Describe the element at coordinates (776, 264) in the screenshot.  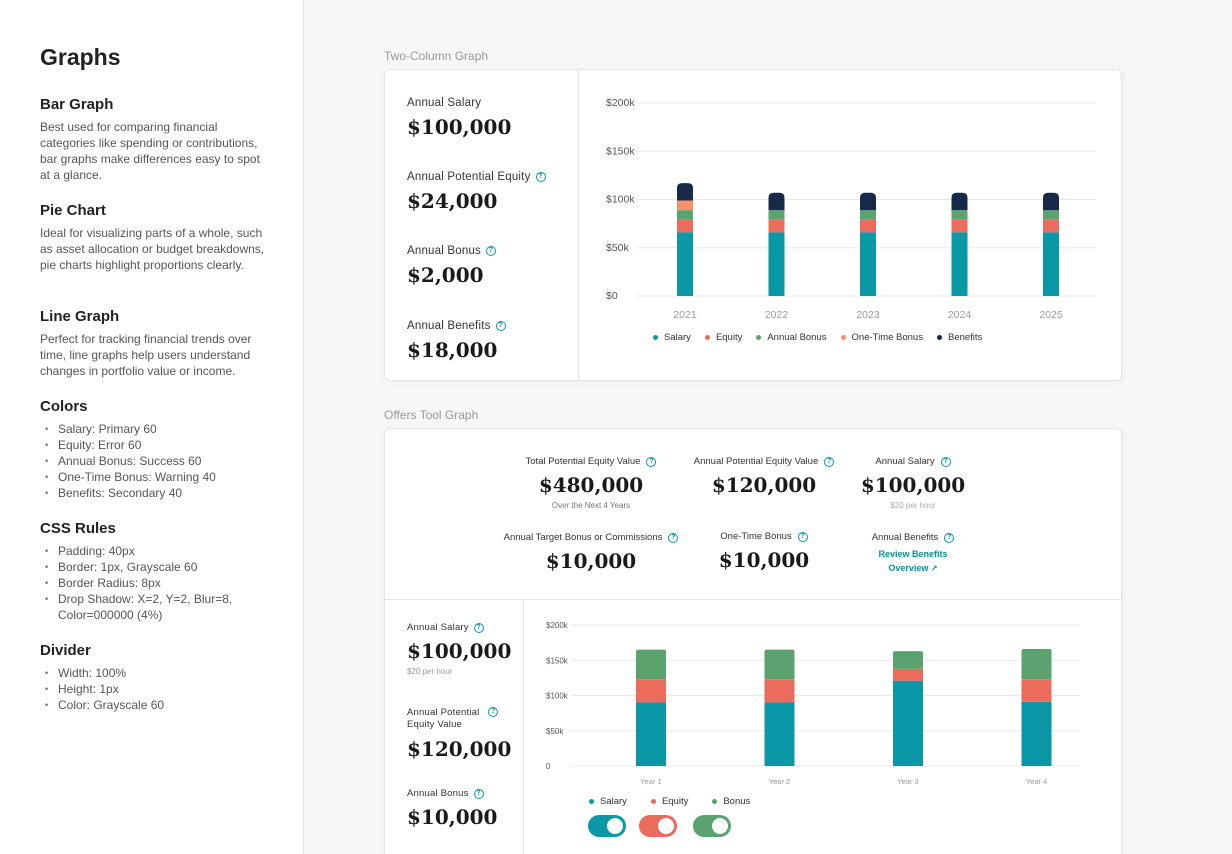
I see `bar-segment-salary-2022` at that location.